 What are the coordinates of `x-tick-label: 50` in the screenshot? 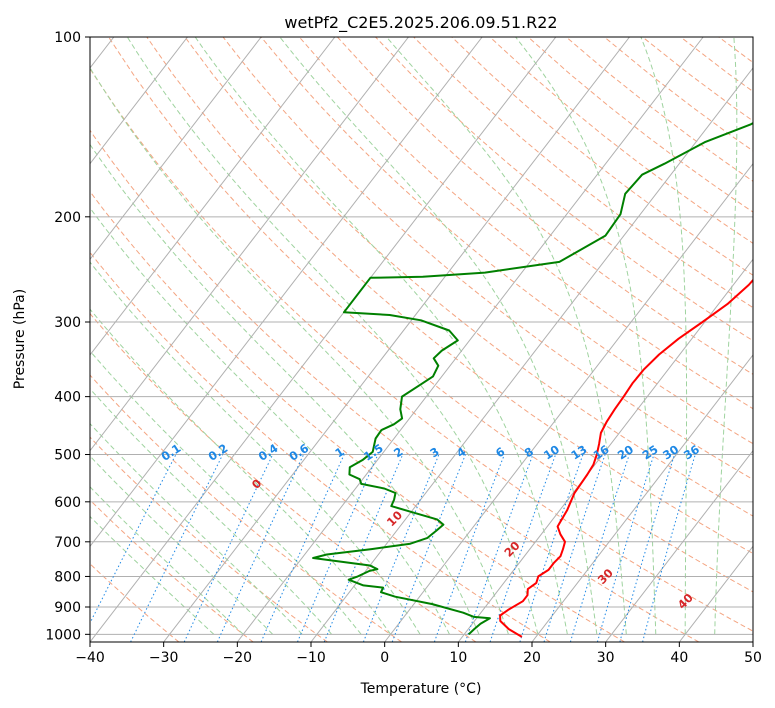 It's located at (753, 658).